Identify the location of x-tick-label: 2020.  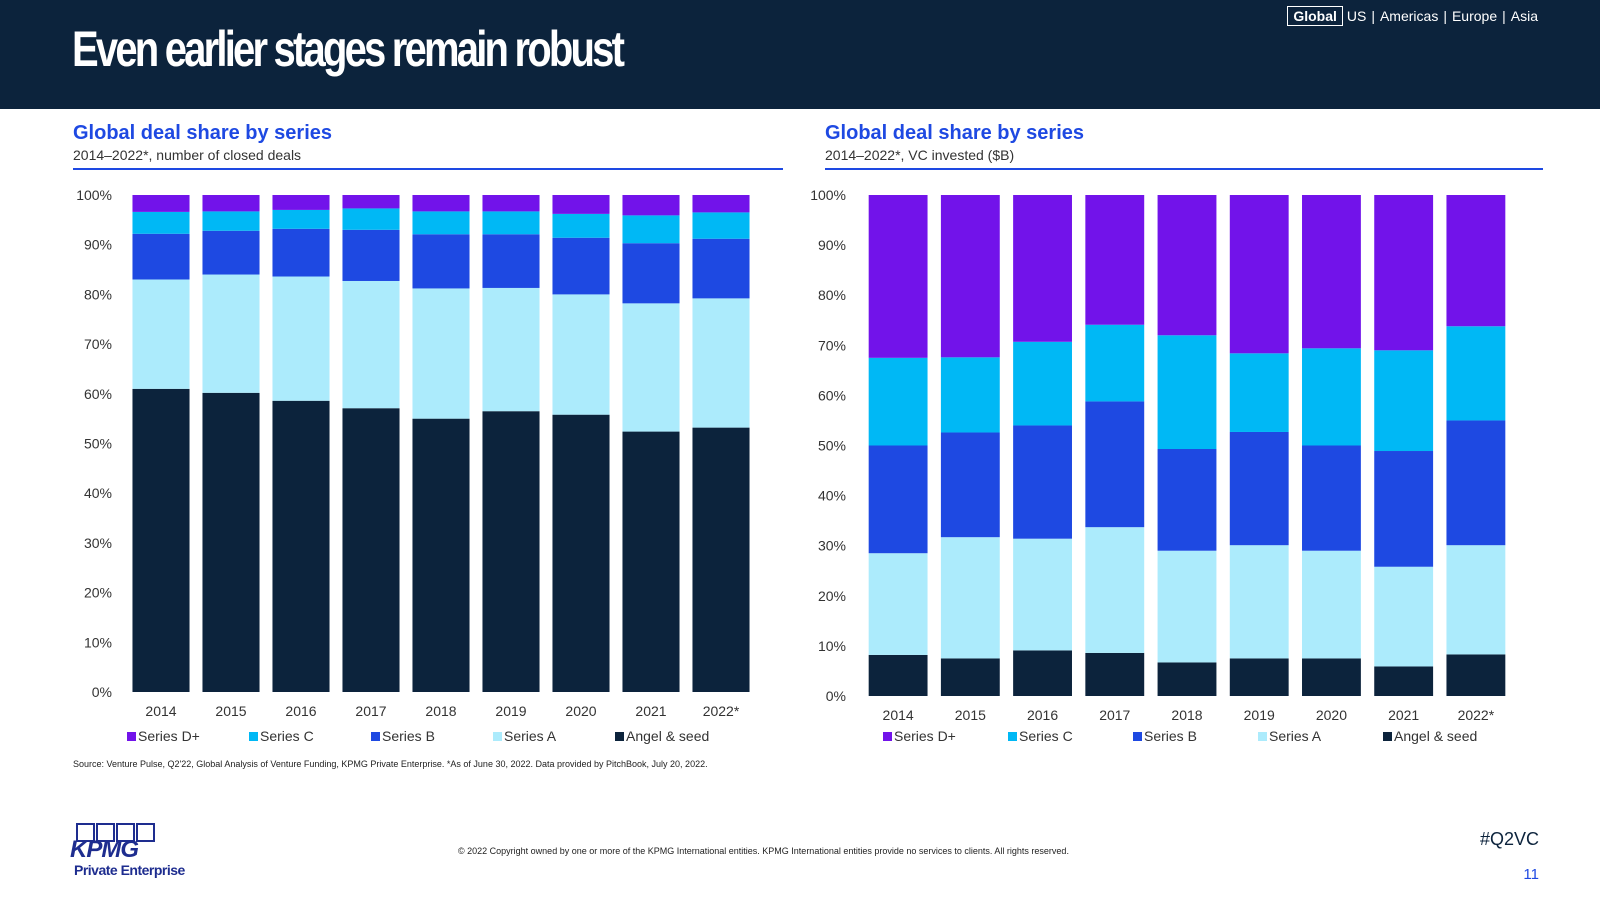
(580, 711).